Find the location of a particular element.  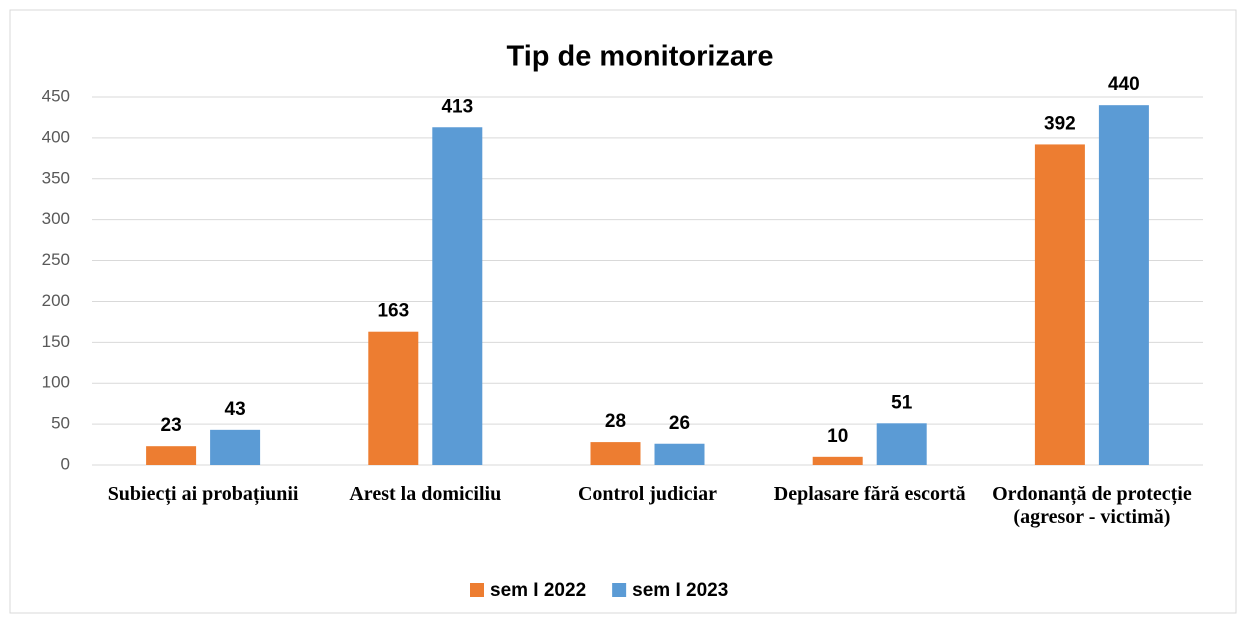

x-tick-label: Arest la domiciliu is located at coordinates (425, 494).